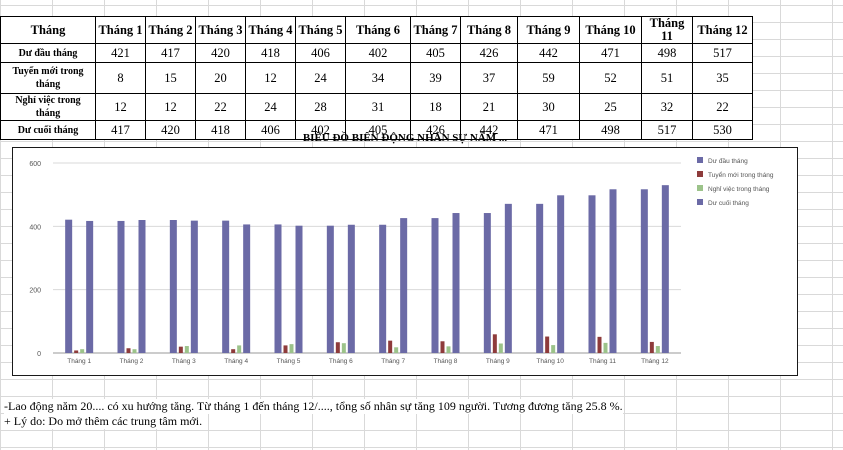 The image size is (843, 450). I want to click on table-cell: 51, so click(667, 78).